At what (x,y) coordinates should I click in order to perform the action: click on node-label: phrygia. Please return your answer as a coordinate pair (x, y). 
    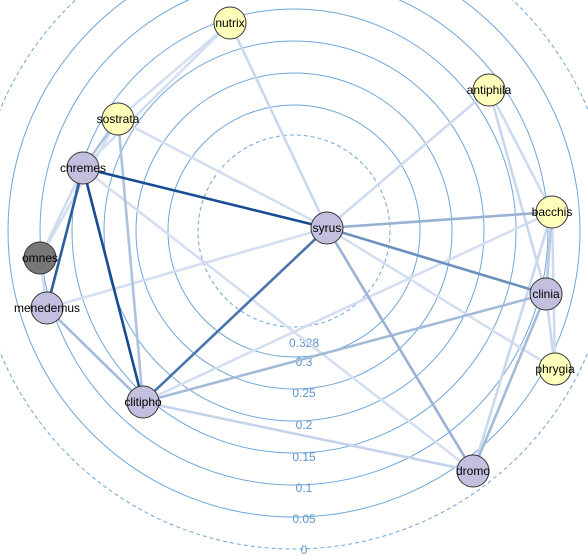
    Looking at the image, I should click on (555, 369).